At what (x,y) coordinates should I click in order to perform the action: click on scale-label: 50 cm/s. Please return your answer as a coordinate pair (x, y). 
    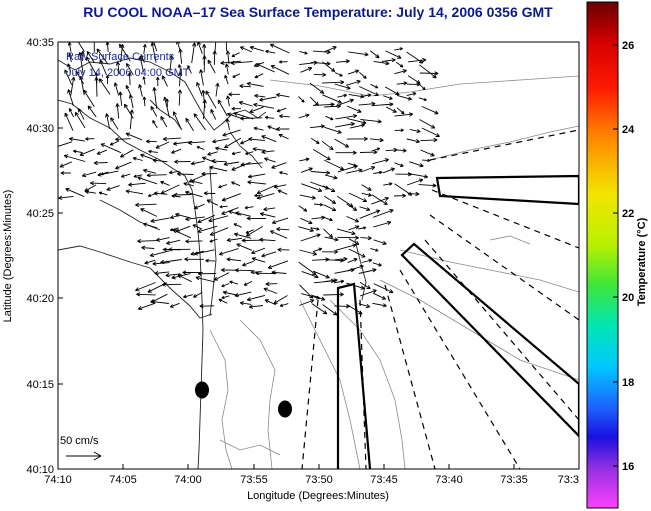
    Looking at the image, I should click on (79, 441).